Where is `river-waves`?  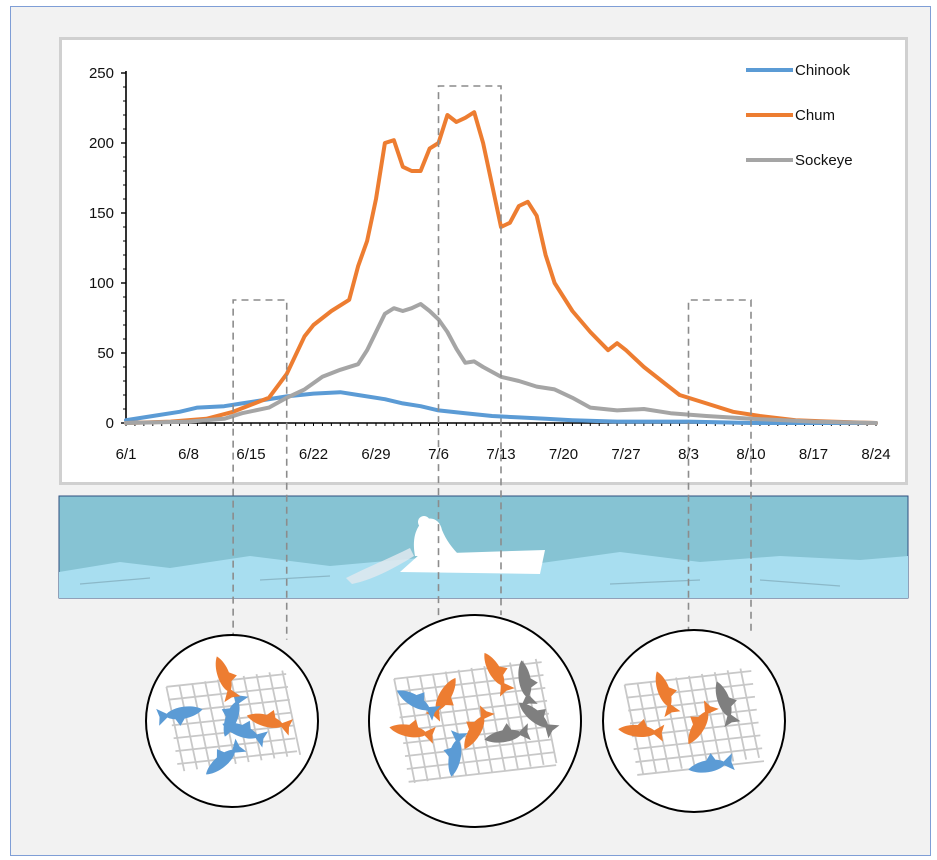
river-waves is located at coordinates (483, 575).